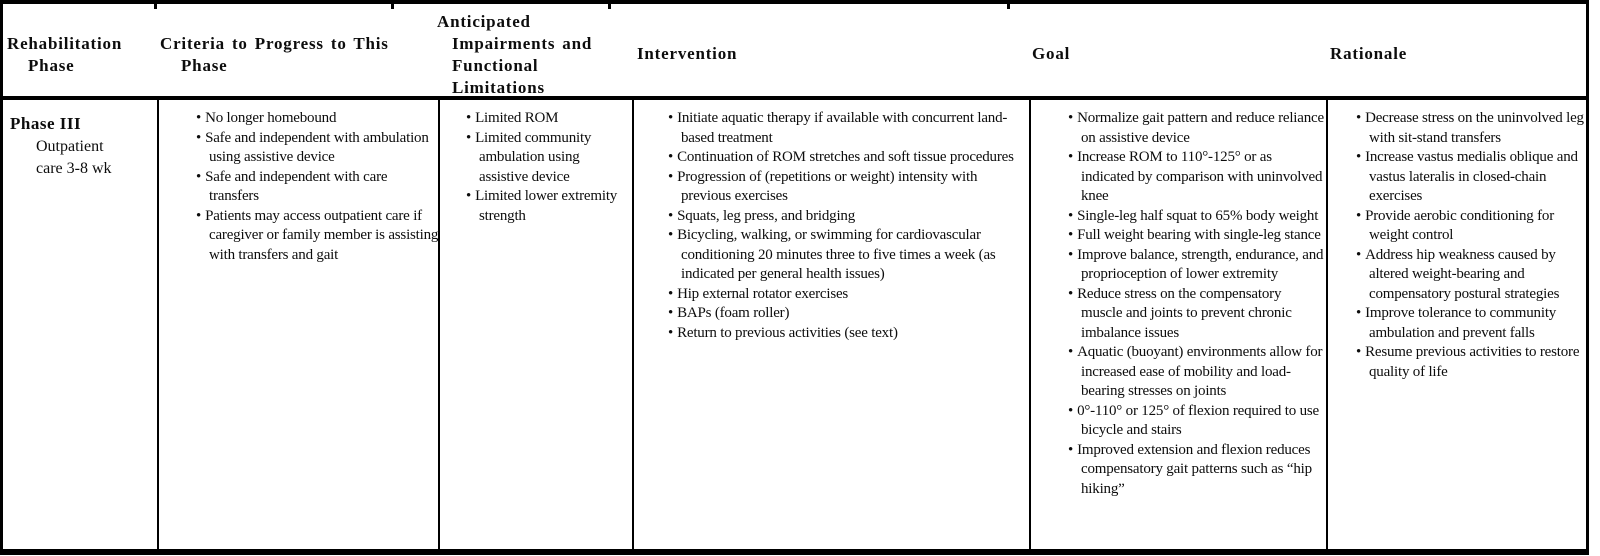 This screenshot has width=1600, height=556. What do you see at coordinates (495, 65) in the screenshot?
I see `header-line: Functional` at bounding box center [495, 65].